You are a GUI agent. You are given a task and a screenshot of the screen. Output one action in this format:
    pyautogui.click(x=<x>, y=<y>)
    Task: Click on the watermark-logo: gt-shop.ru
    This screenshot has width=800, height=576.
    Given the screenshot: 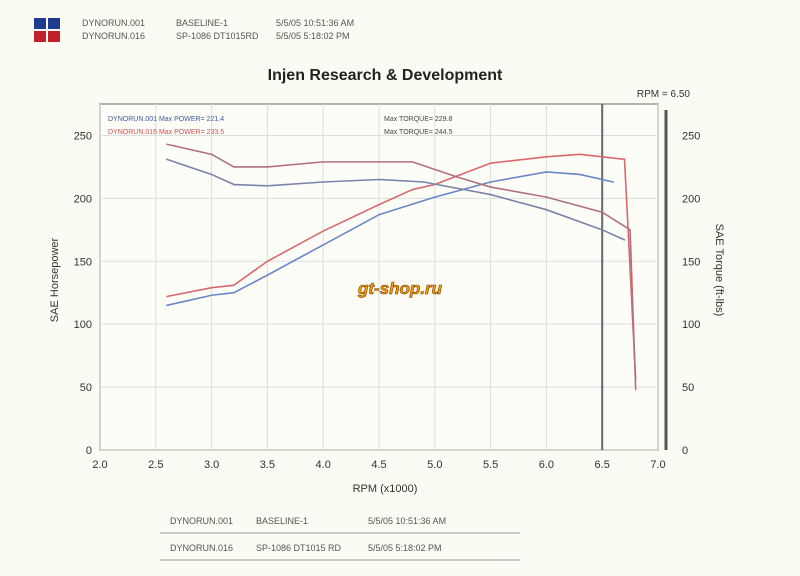 What is the action you would take?
    pyautogui.click(x=400, y=288)
    